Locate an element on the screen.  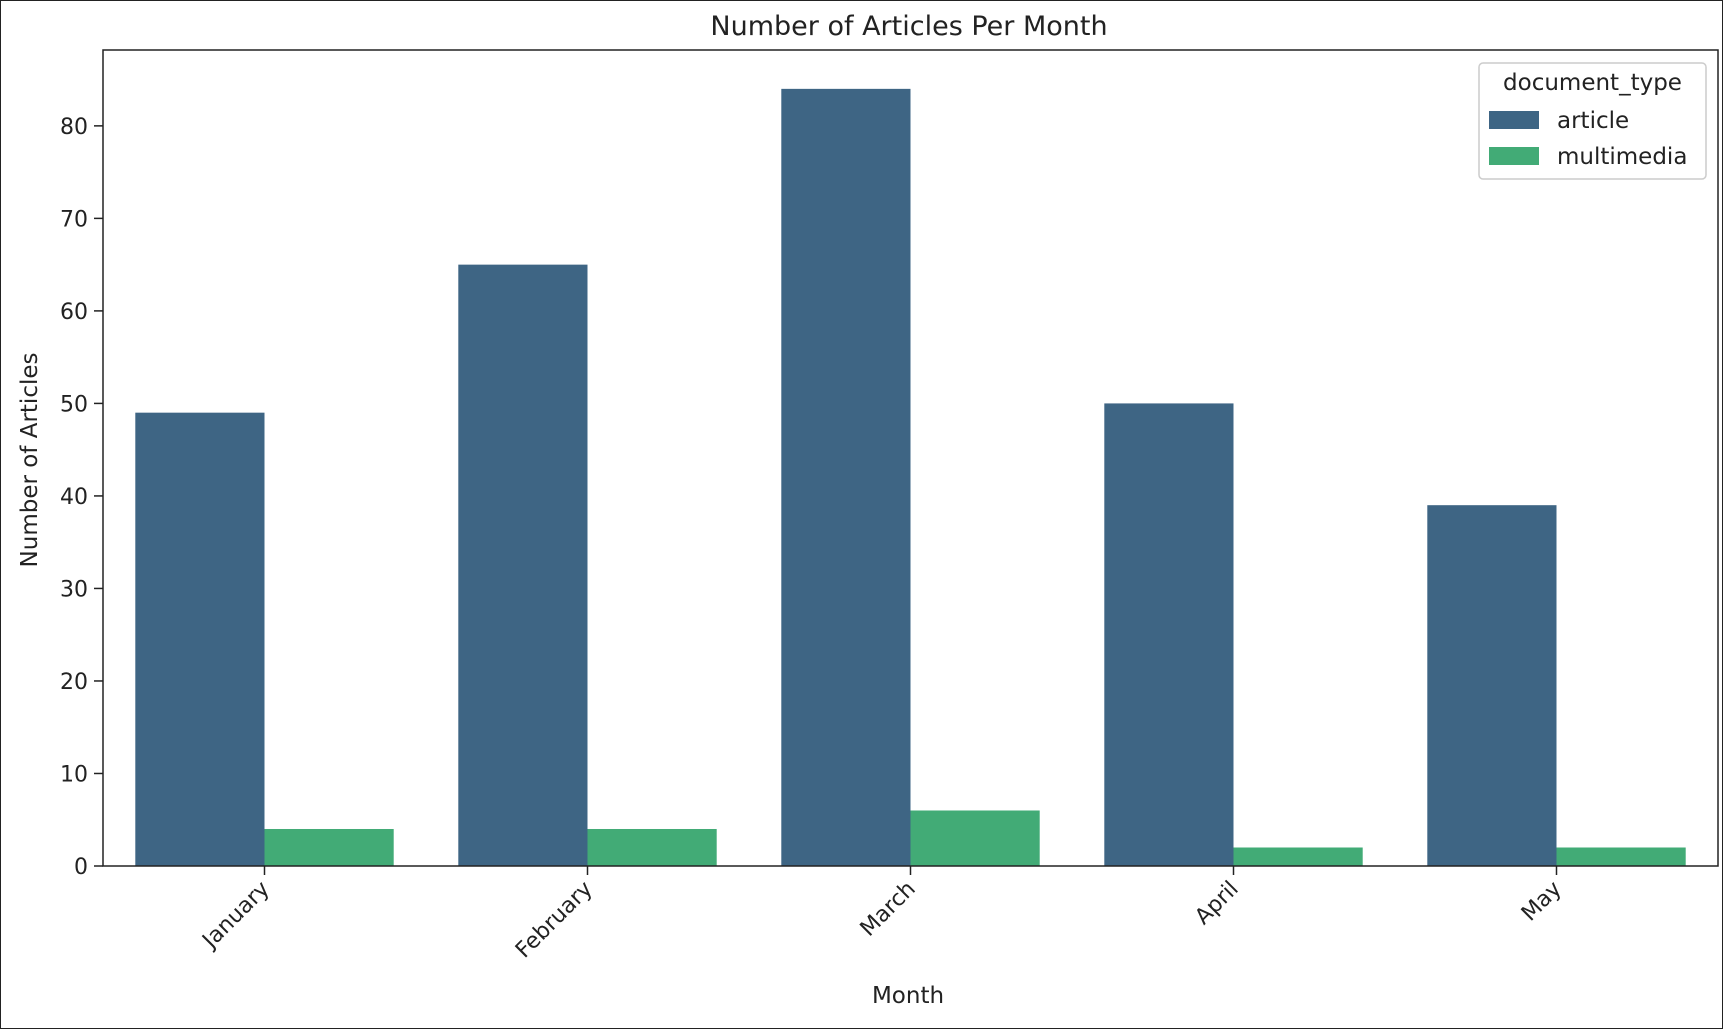
chart-title: Number of Articles Per Month is located at coordinates (908, 26).